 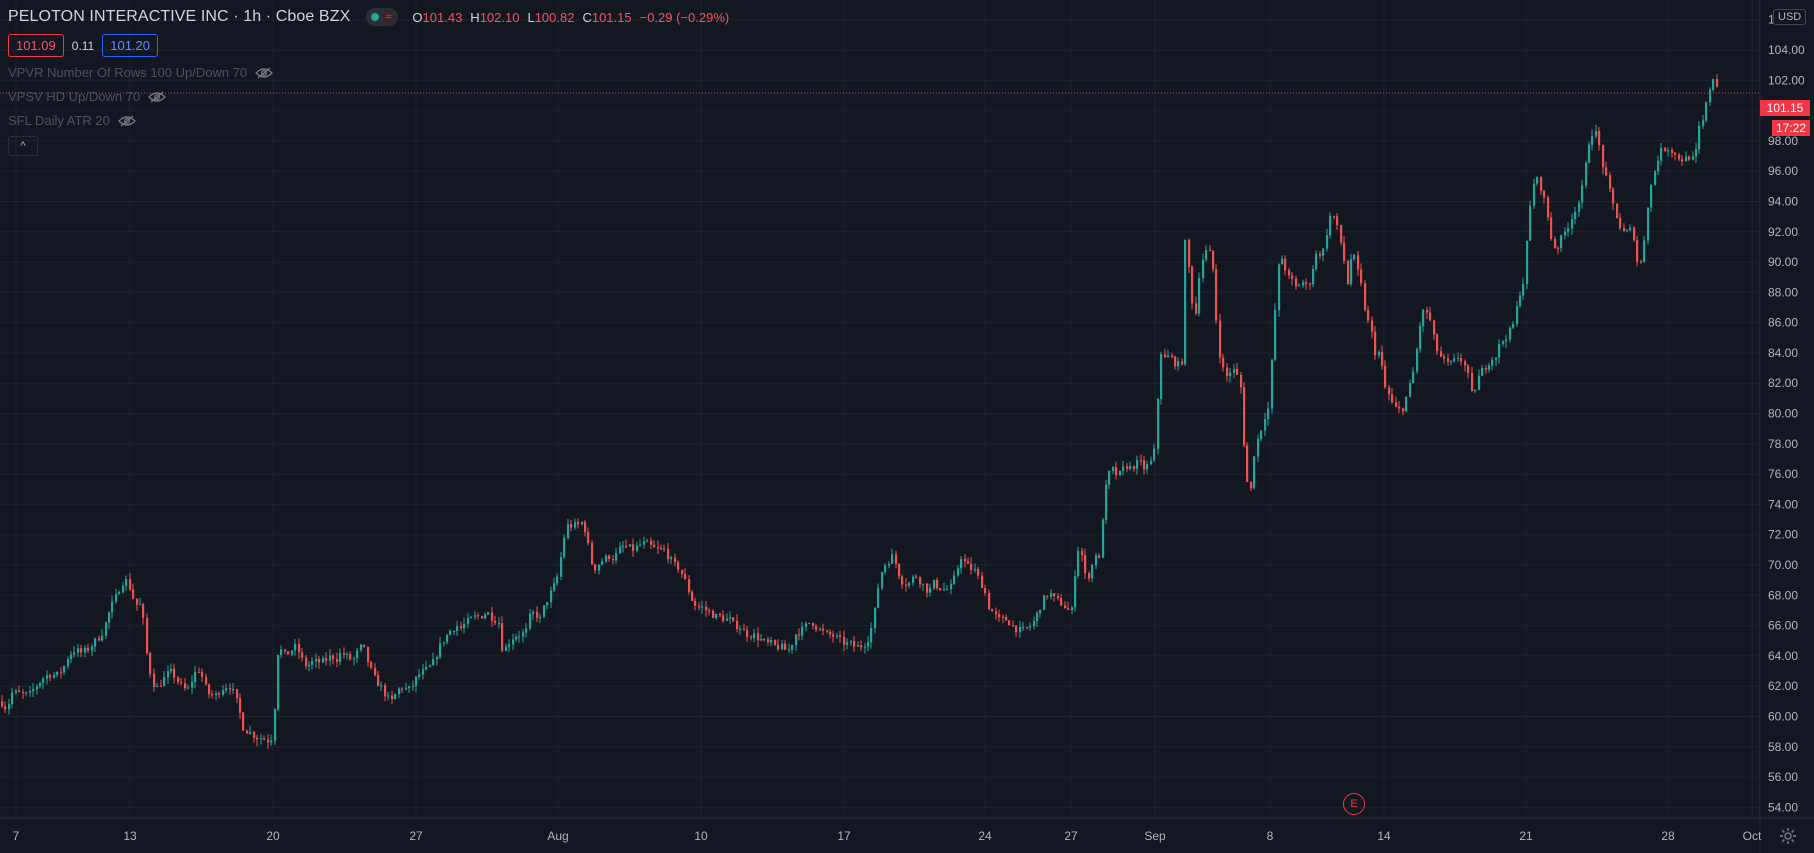 What do you see at coordinates (382, 17) in the screenshot?
I see `market-status-badge: ≈` at bounding box center [382, 17].